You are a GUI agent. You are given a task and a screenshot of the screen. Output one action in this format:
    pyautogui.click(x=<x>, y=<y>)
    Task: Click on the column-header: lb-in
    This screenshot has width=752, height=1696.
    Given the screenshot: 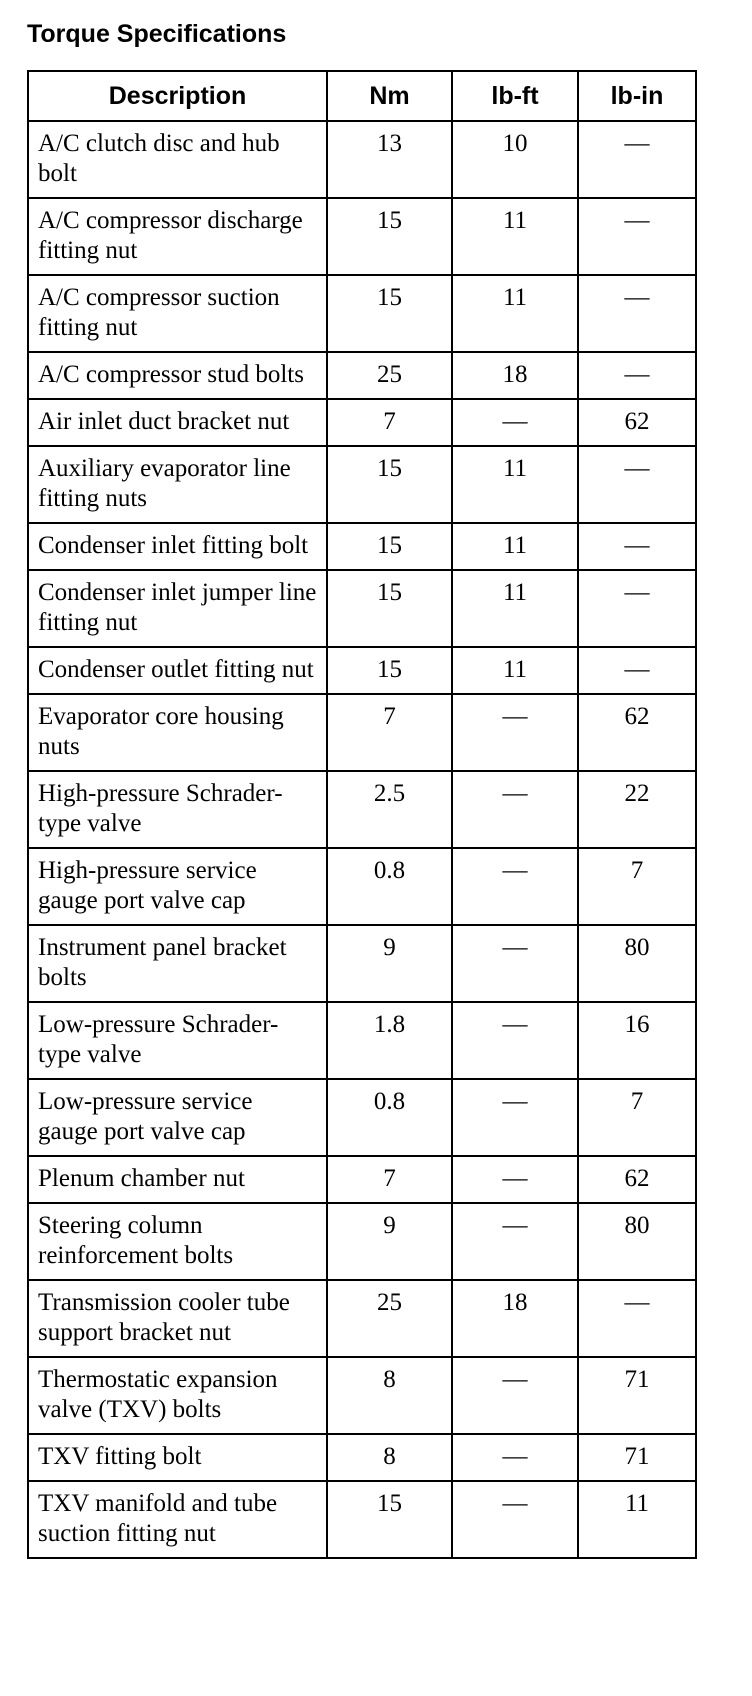 What is the action you would take?
    pyautogui.click(x=637, y=96)
    